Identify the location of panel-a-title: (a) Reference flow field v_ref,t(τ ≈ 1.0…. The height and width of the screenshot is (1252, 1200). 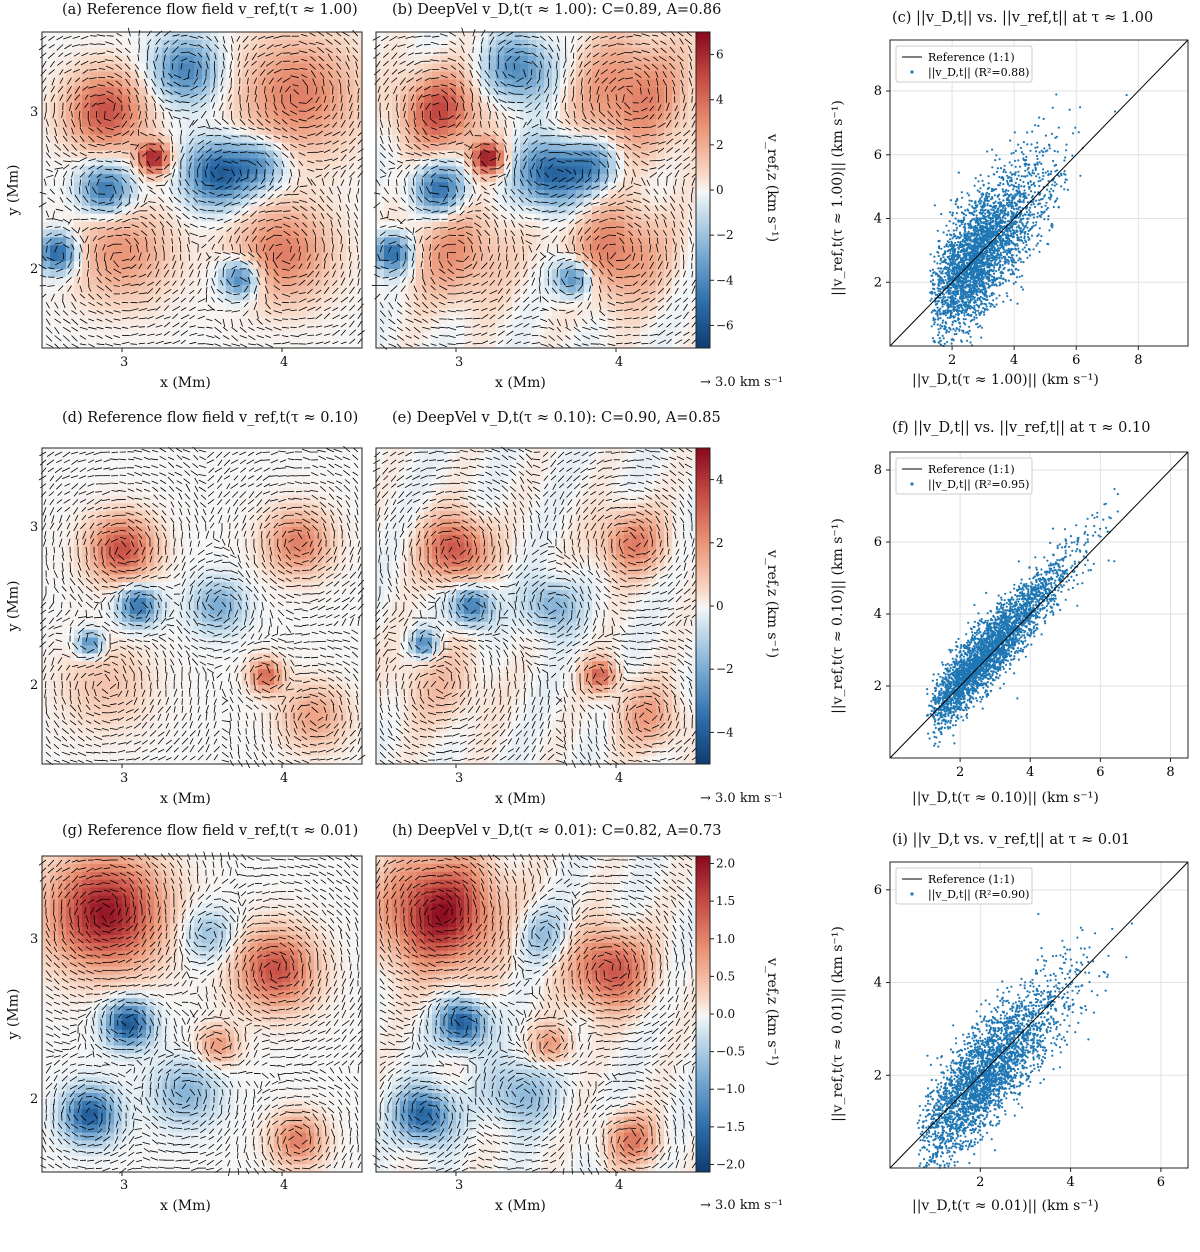
(210, 10).